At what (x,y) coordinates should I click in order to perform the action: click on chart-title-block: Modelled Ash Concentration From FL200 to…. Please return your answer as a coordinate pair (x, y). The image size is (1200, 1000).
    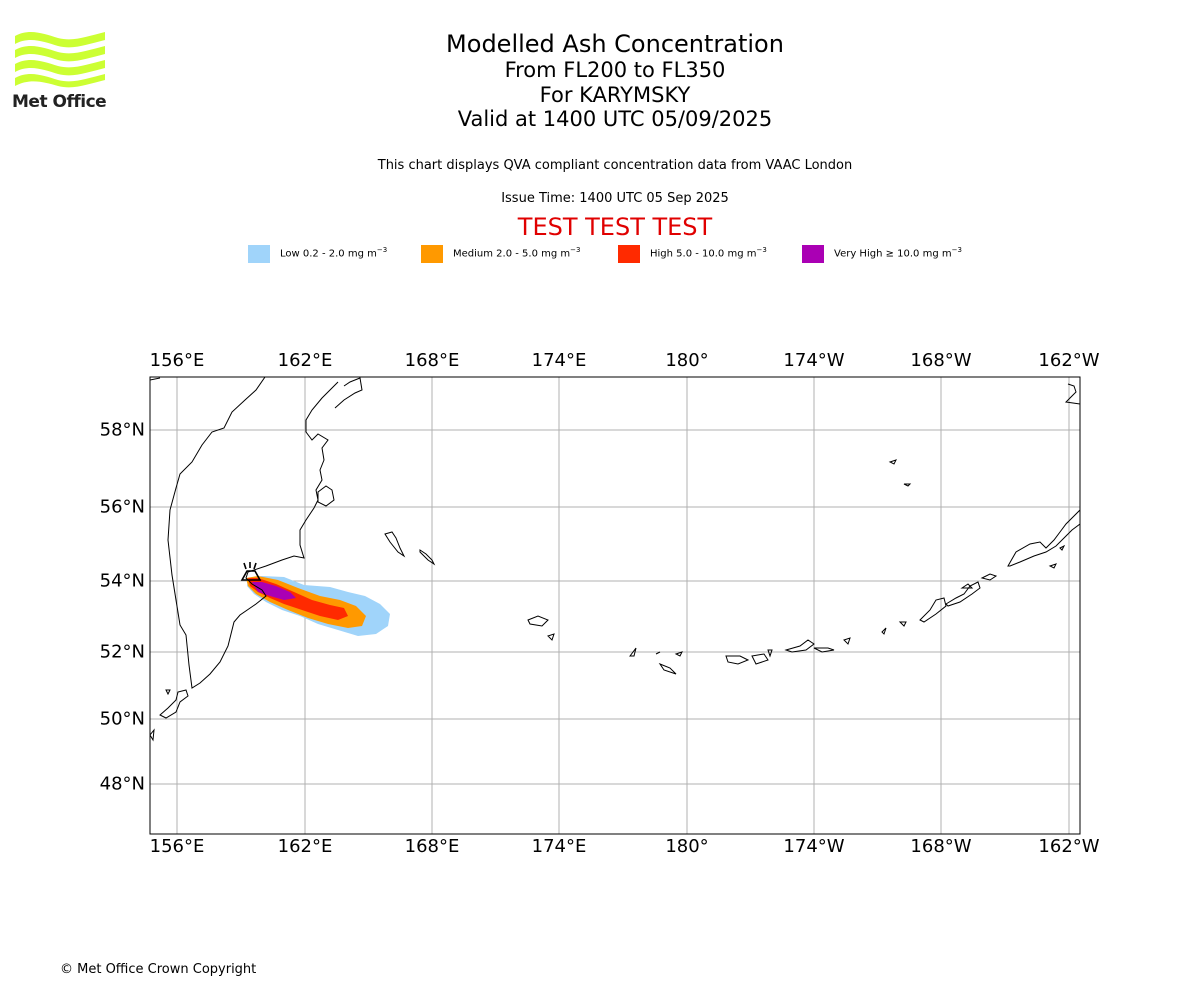
    Looking at the image, I should click on (615, 81).